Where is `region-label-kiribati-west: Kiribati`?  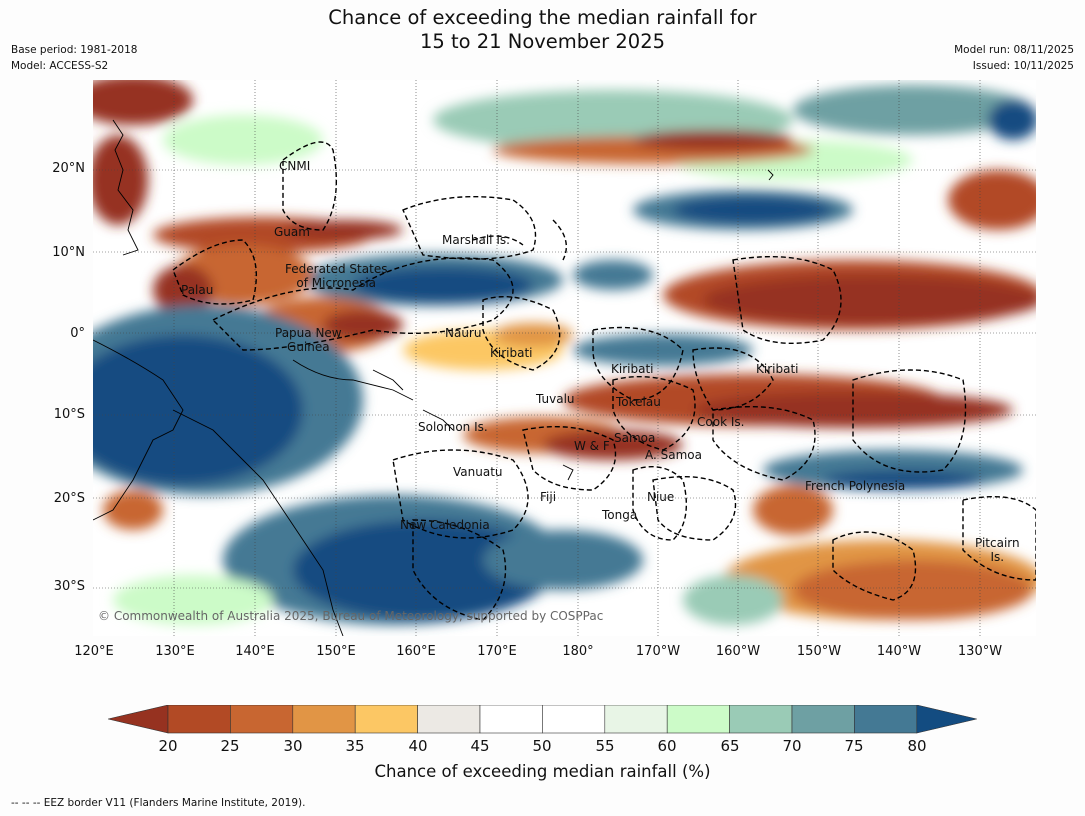
region-label-kiribati-west: Kiribati is located at coordinates (511, 353).